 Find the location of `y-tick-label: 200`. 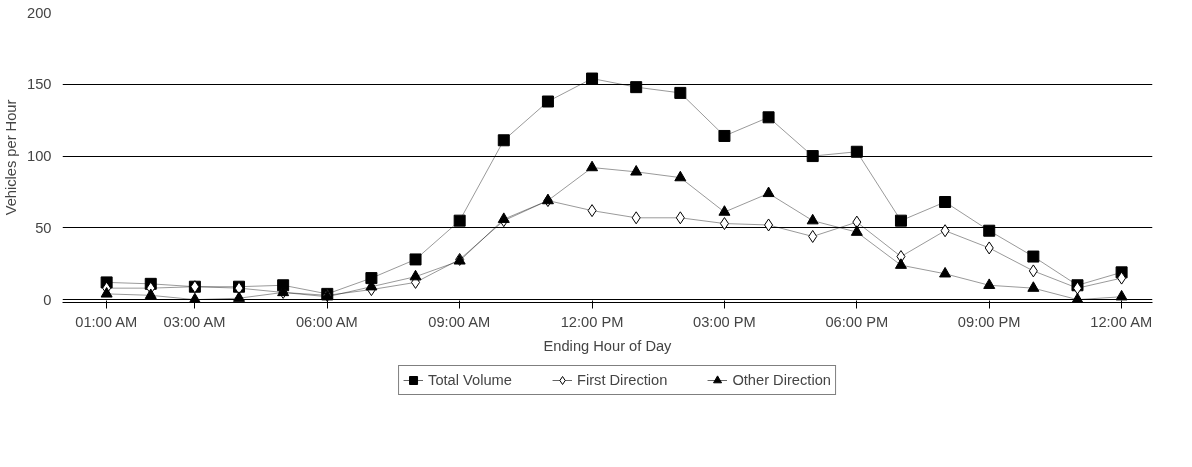

y-tick-label: 200 is located at coordinates (39, 12).